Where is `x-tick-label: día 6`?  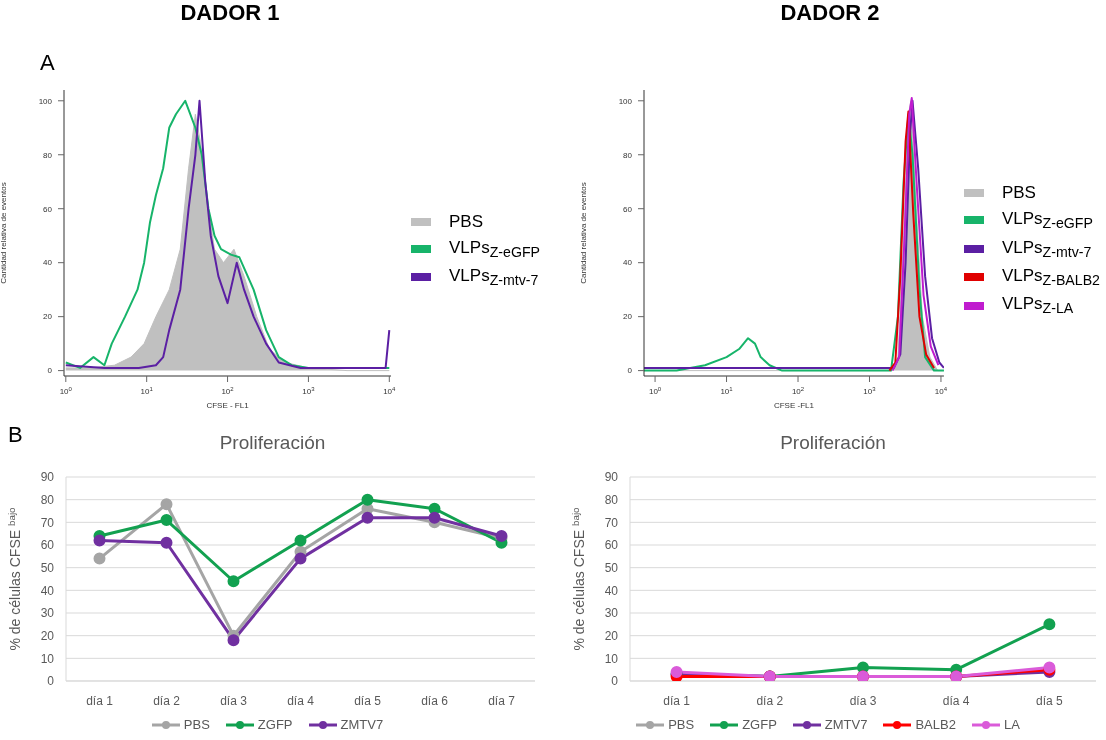 x-tick-label: día 6 is located at coordinates (435, 701).